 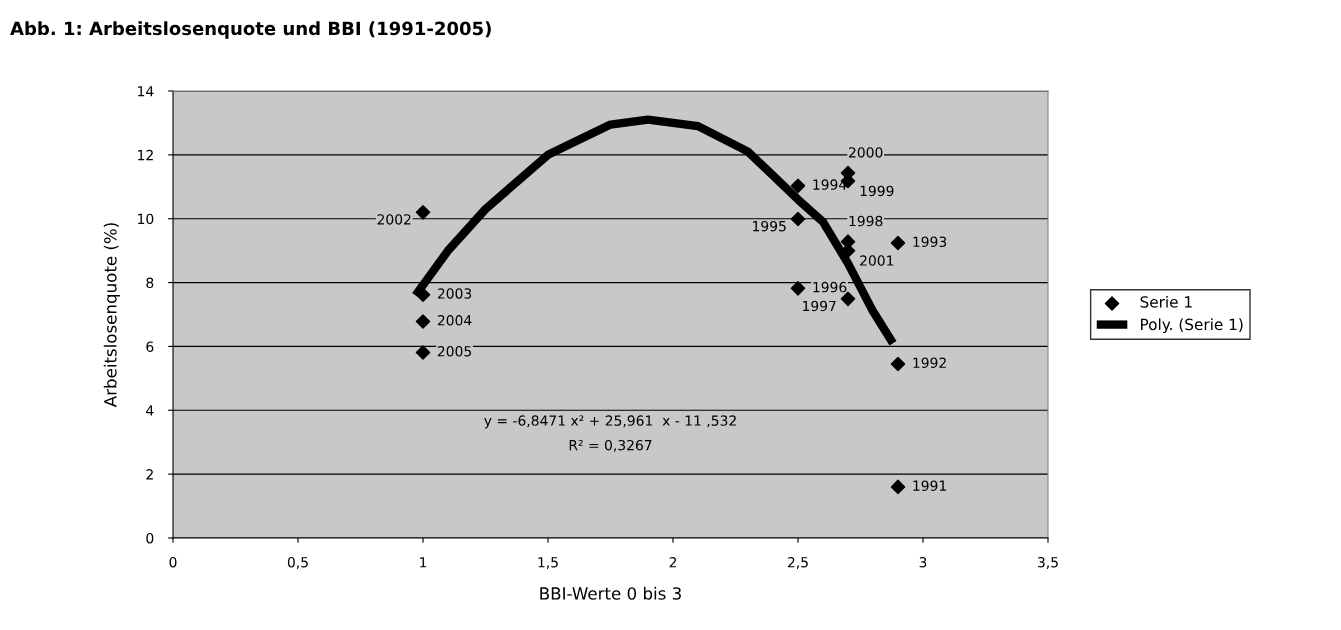 What do you see at coordinates (150, 410) in the screenshot?
I see `y-tick-label: 4` at bounding box center [150, 410].